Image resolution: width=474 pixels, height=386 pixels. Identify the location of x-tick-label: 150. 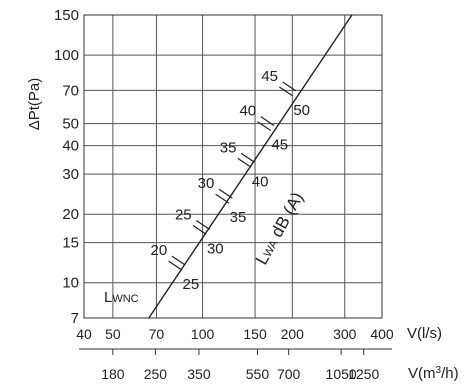
(255, 334).